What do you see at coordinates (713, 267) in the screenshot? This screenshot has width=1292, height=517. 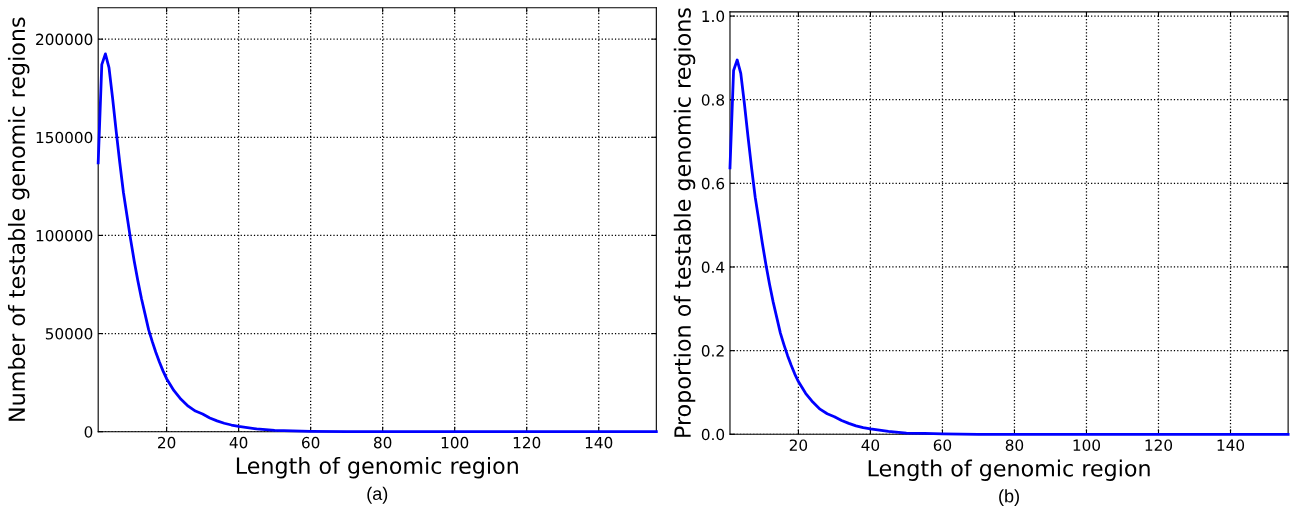 I see `y-tick-label: 0.4` at bounding box center [713, 267].